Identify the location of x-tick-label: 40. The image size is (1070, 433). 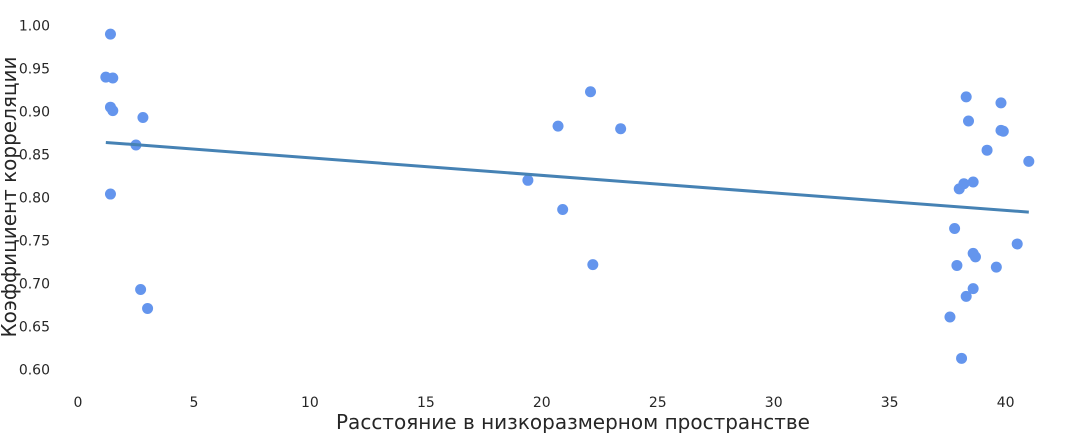
(1006, 403).